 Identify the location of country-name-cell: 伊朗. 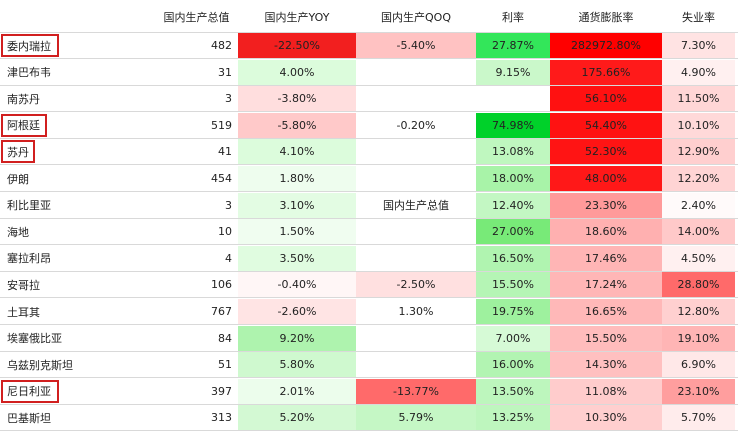
(18, 179).